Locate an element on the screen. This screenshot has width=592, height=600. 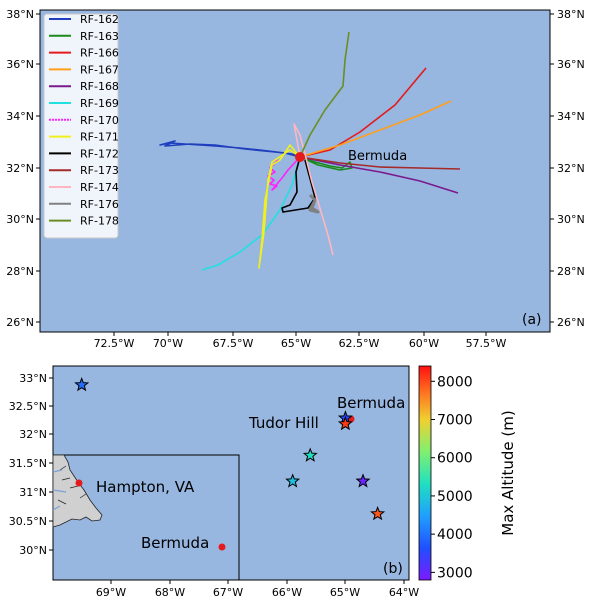
a-lon-label: 72.5°W is located at coordinates (114, 343).